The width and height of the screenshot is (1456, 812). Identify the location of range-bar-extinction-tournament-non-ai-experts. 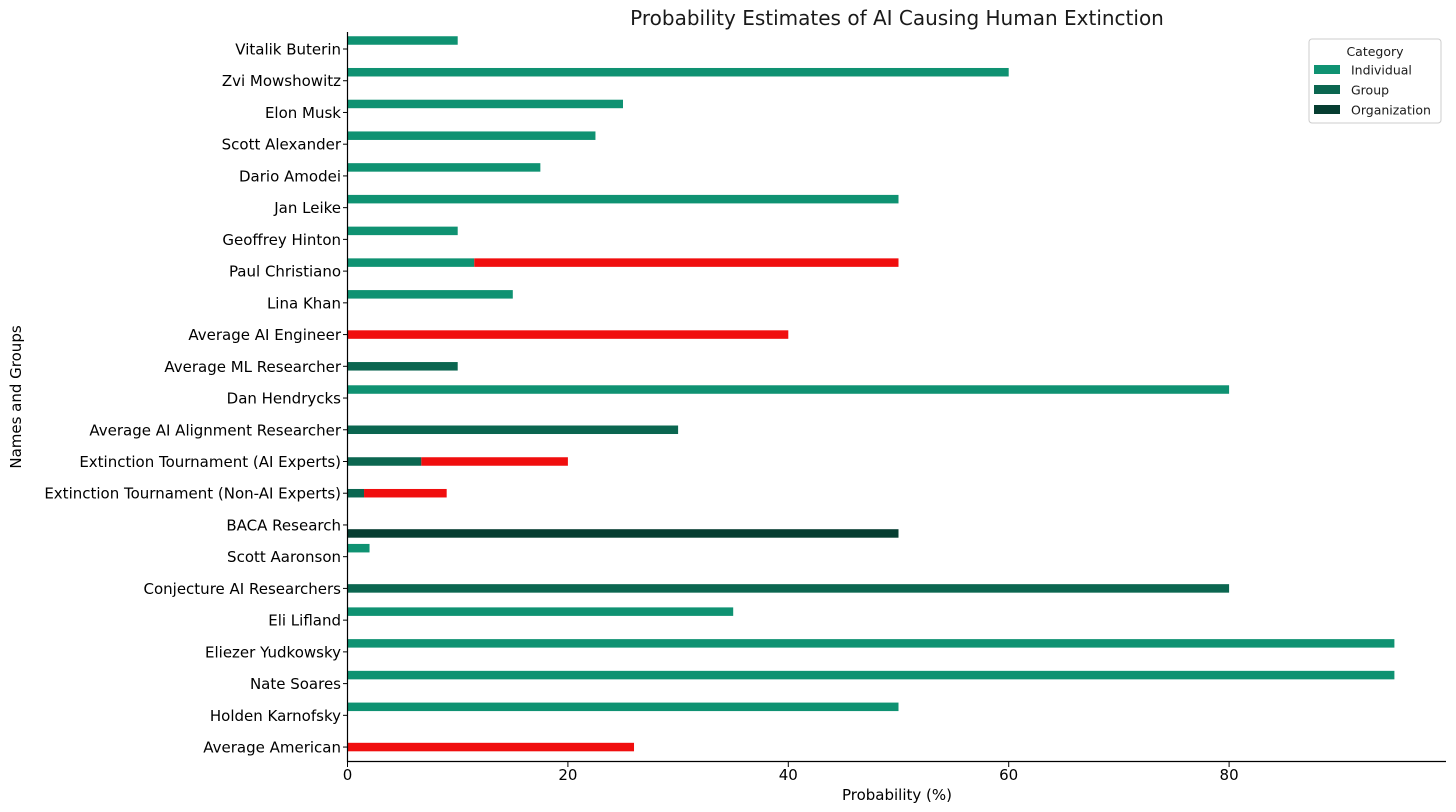
(405, 493).